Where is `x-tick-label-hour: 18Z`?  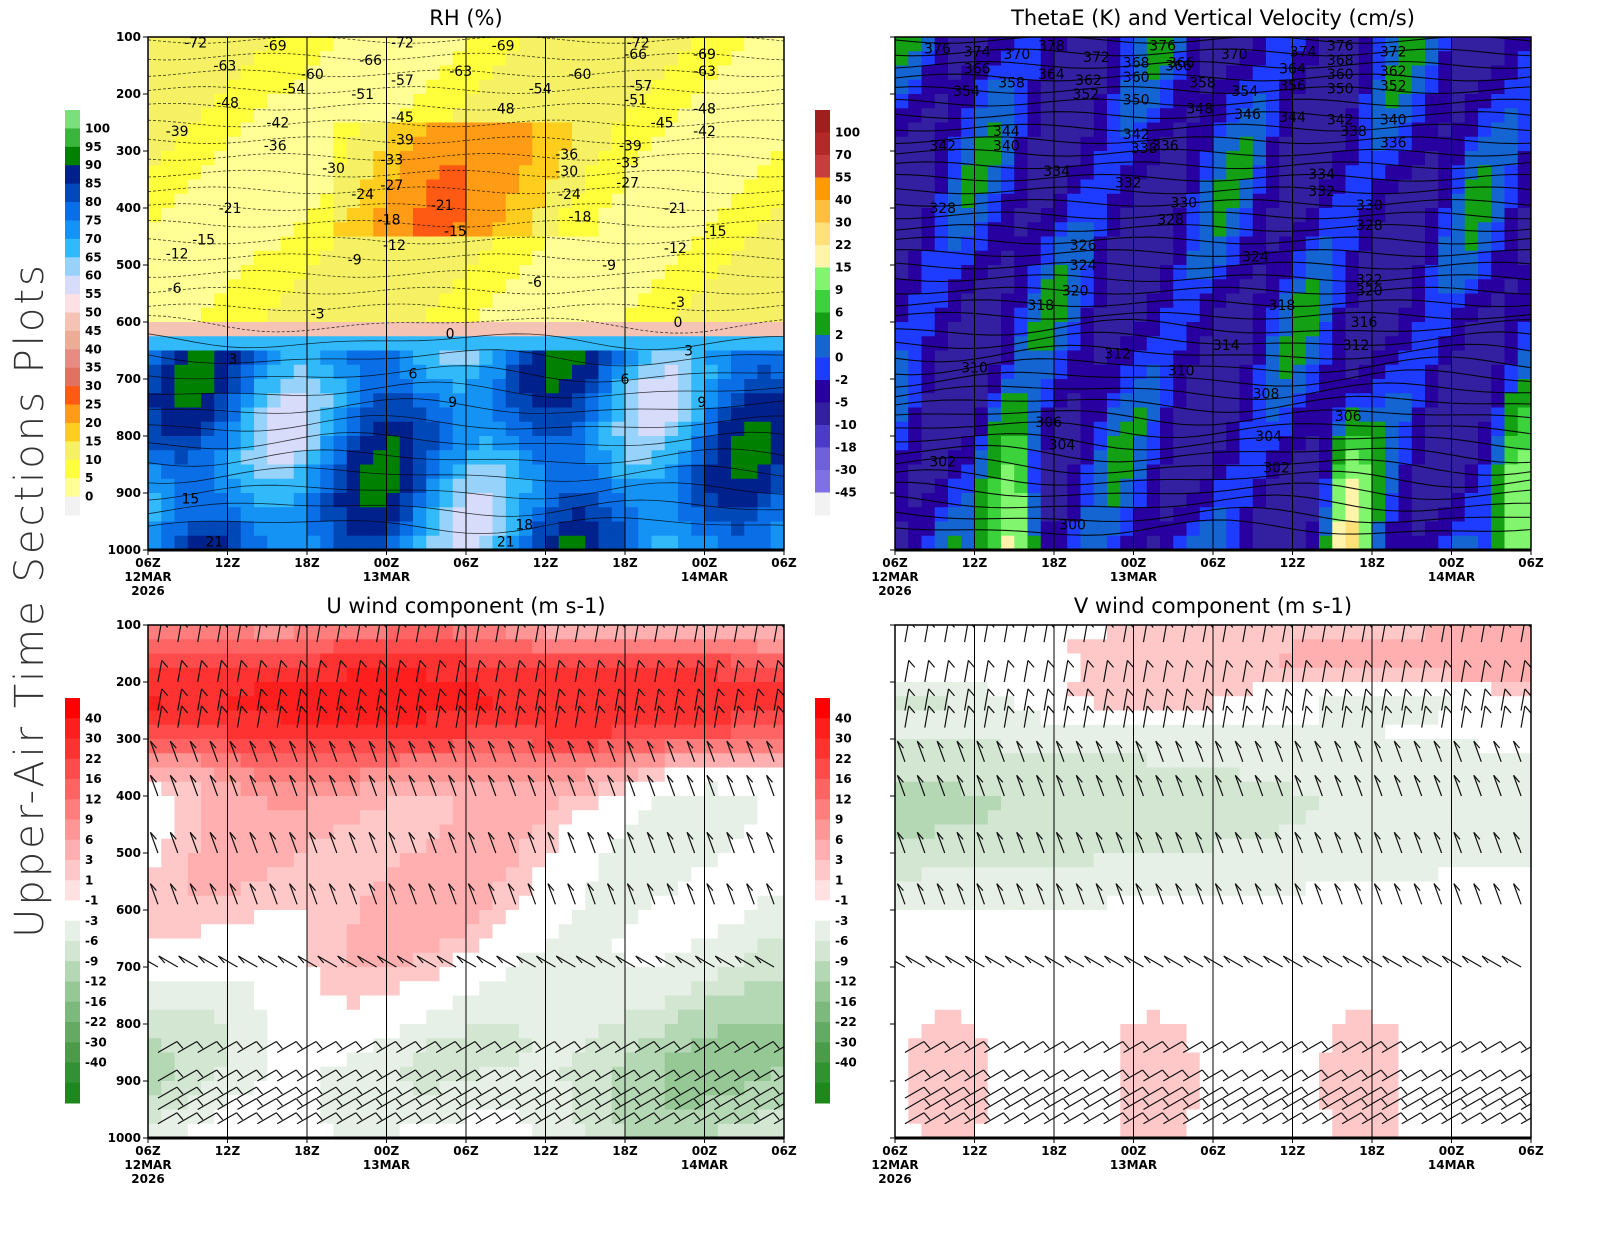 x-tick-label-hour: 18Z is located at coordinates (1372, 563).